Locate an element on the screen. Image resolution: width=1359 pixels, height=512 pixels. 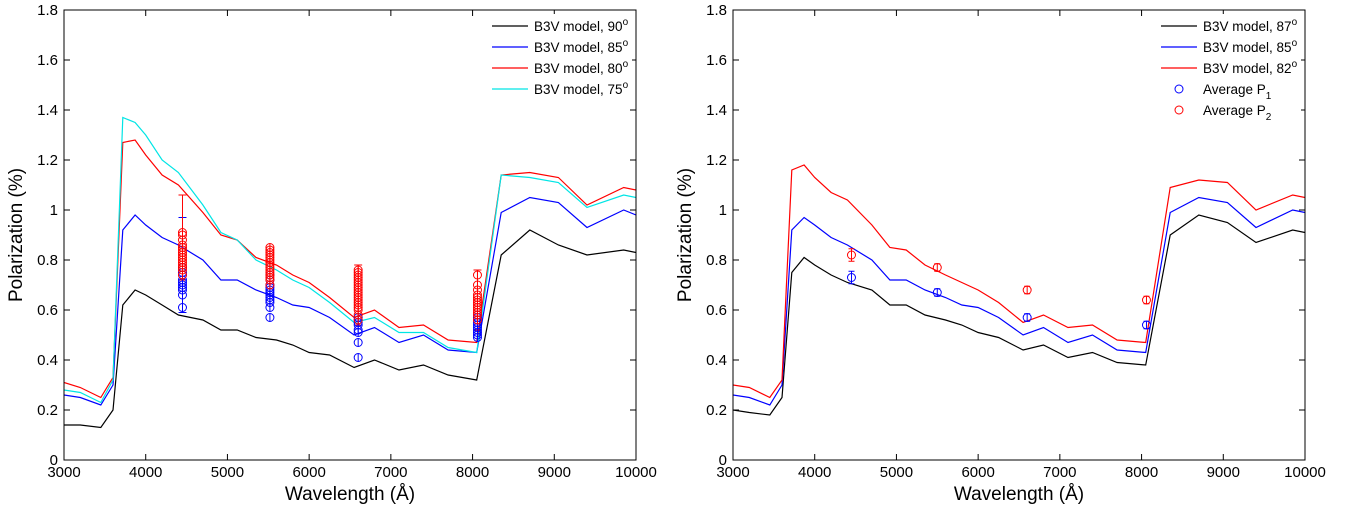
legend-label: B3V model, 87o is located at coordinates (1250, 25).